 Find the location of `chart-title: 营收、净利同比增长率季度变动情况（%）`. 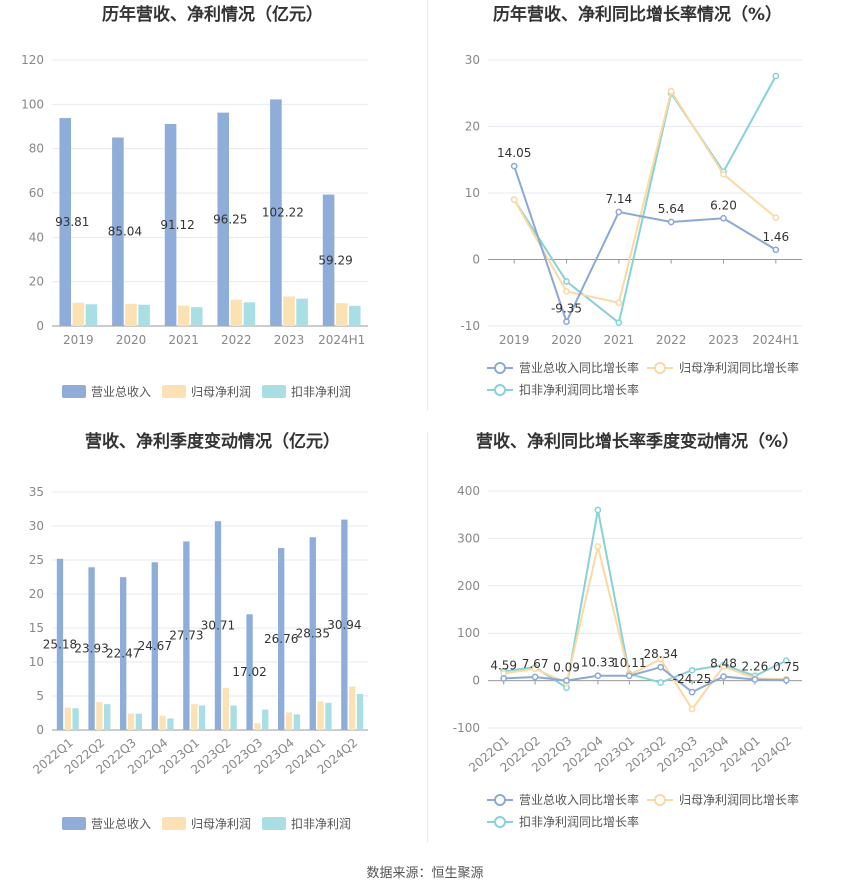

chart-title: 营收、净利同比增长率季度变动情况（%） is located at coordinates (637, 441).